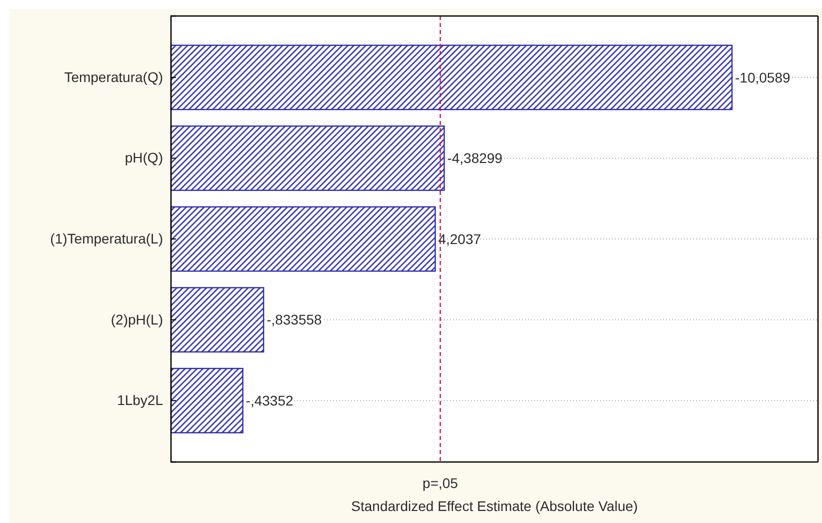 The height and width of the screenshot is (523, 822). What do you see at coordinates (106, 238) in the screenshot?
I see `y-tick-label: (1)Temperatura(L)` at bounding box center [106, 238].